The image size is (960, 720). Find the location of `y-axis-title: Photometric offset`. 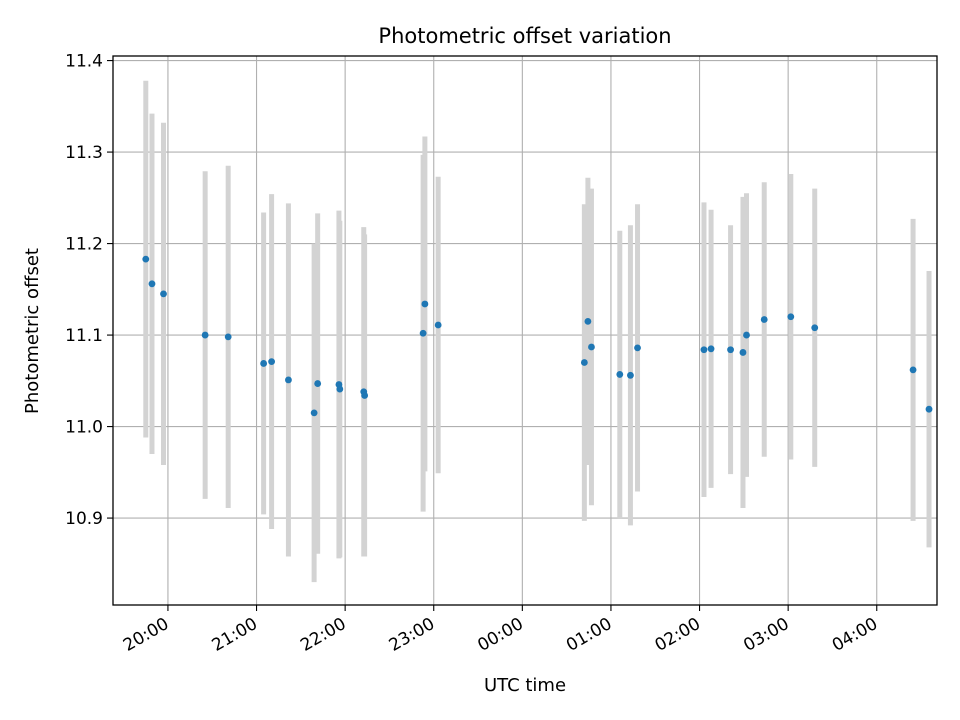

y-axis-title: Photometric offset is located at coordinates (32, 331).